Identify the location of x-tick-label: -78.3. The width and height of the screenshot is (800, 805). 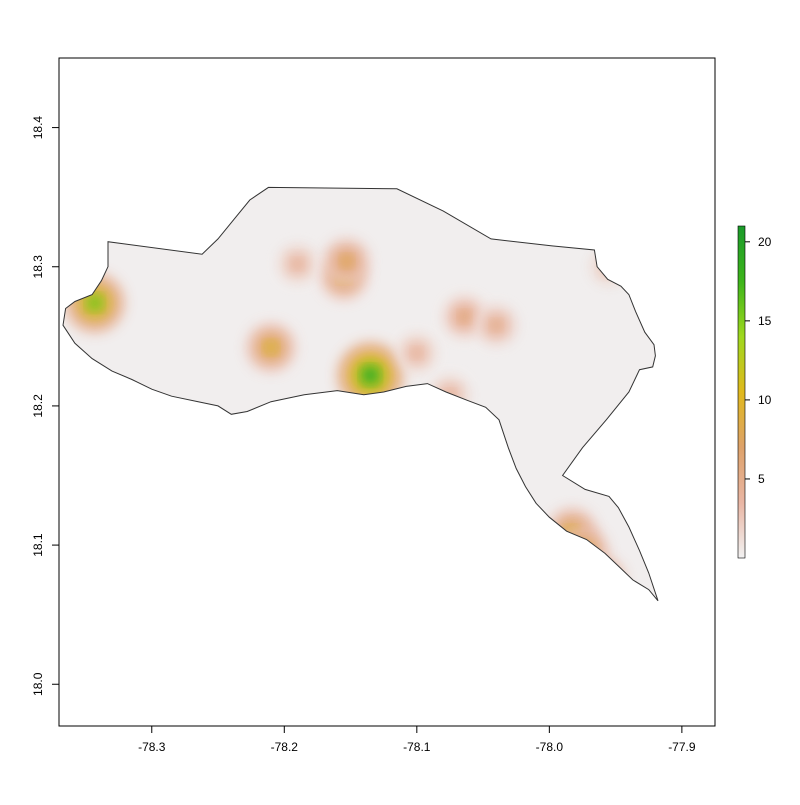
(152, 747).